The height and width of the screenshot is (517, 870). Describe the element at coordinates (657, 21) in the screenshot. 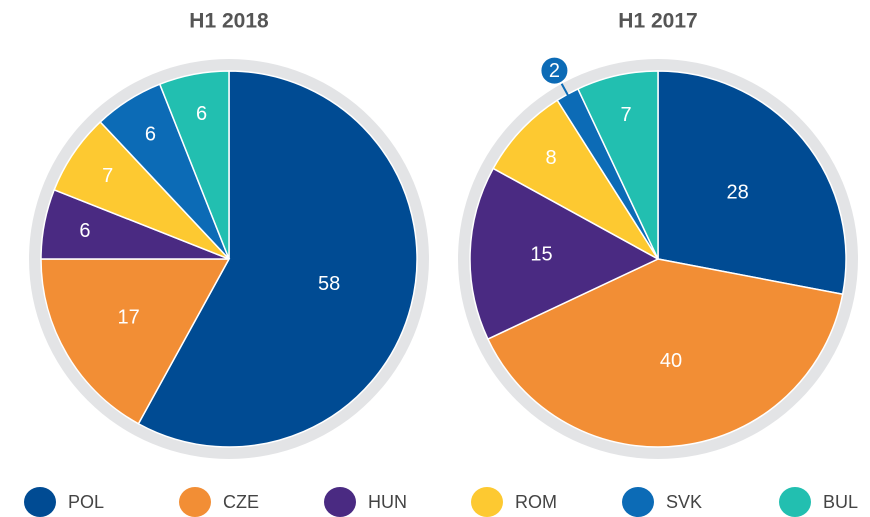

I see `chart-title: H1 2017` at that location.